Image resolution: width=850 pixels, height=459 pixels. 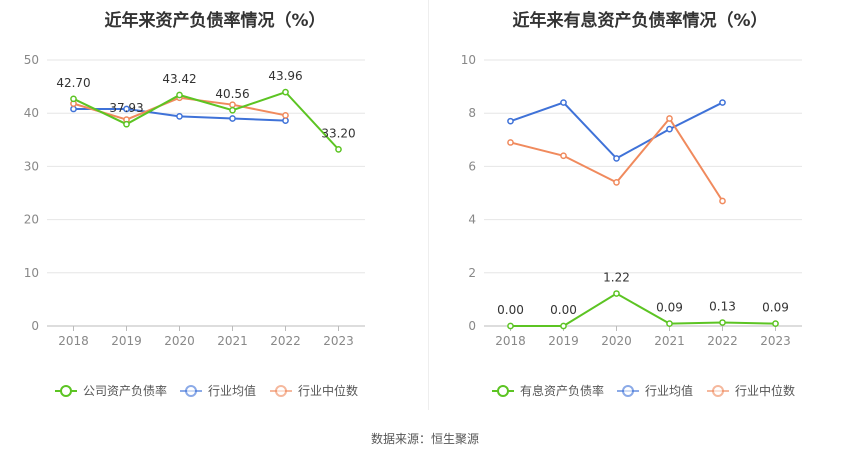 What do you see at coordinates (232, 94) in the screenshot?
I see `data-label: 40.56` at bounding box center [232, 94].